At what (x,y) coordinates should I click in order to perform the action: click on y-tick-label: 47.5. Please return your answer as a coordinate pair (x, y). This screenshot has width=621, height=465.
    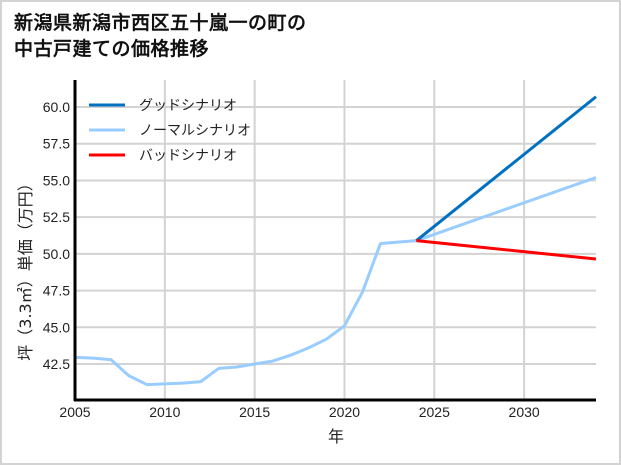
    Looking at the image, I should click on (56, 291).